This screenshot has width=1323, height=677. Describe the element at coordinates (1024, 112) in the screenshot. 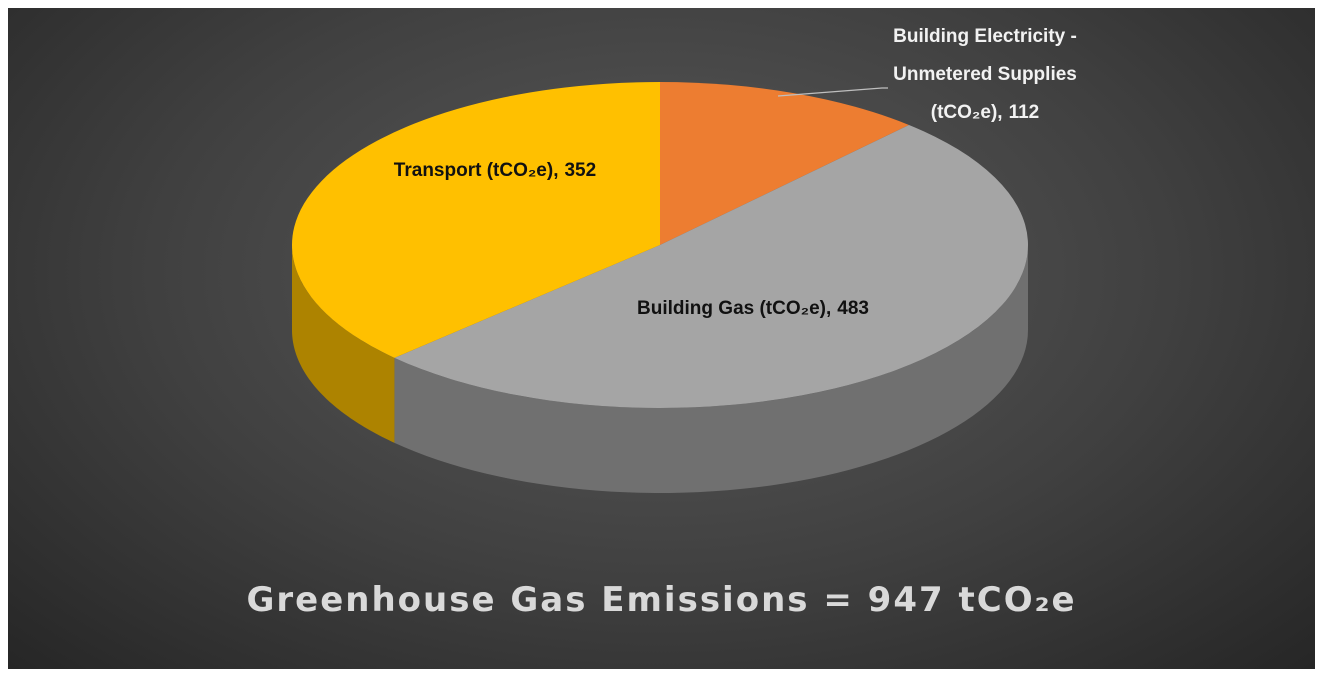

I see `label-value: 112` at that location.